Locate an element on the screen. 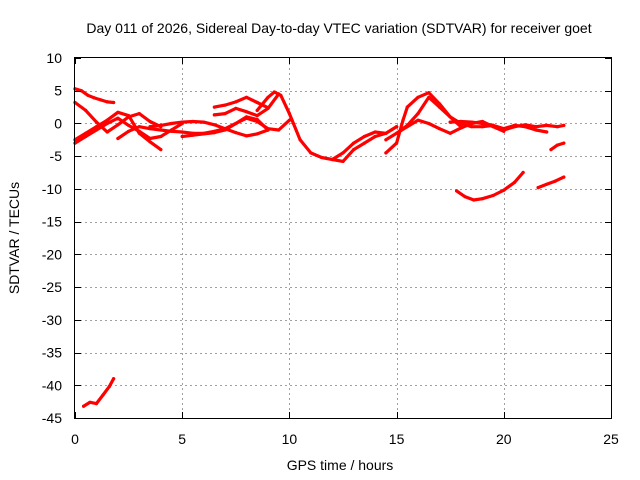  y-tick-label: -10 is located at coordinates (52, 189).